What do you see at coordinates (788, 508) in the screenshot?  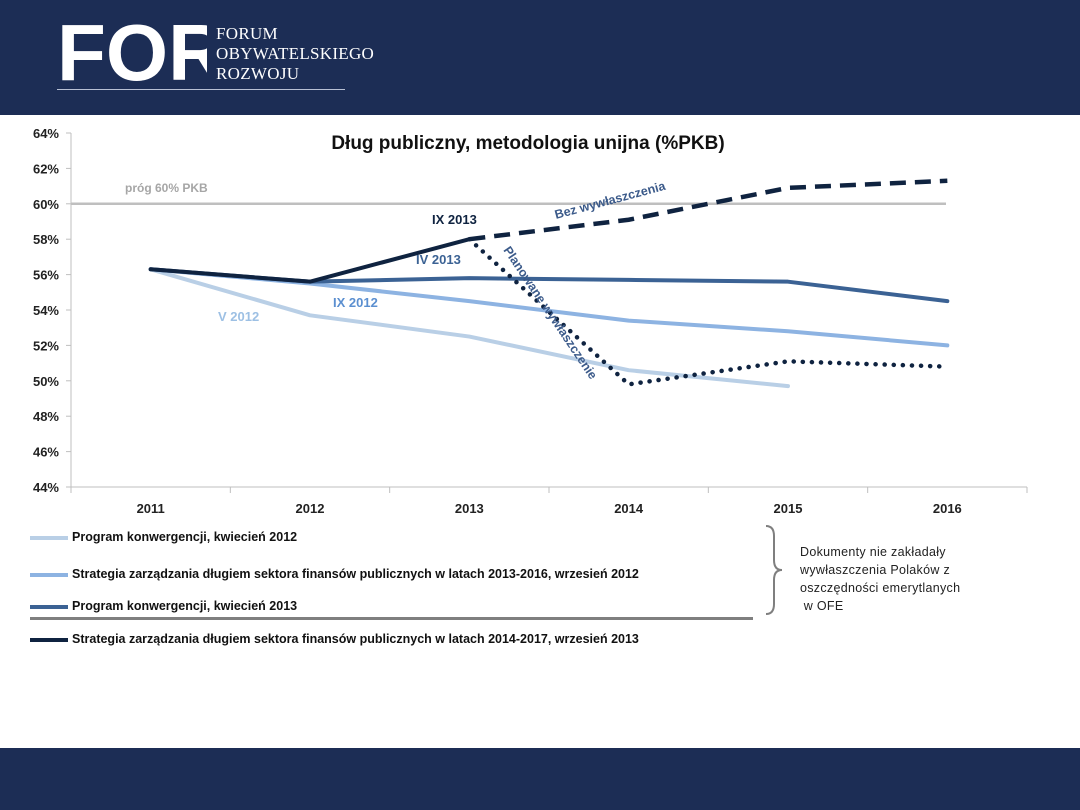 I see `x-tick-label: 2015` at bounding box center [788, 508].